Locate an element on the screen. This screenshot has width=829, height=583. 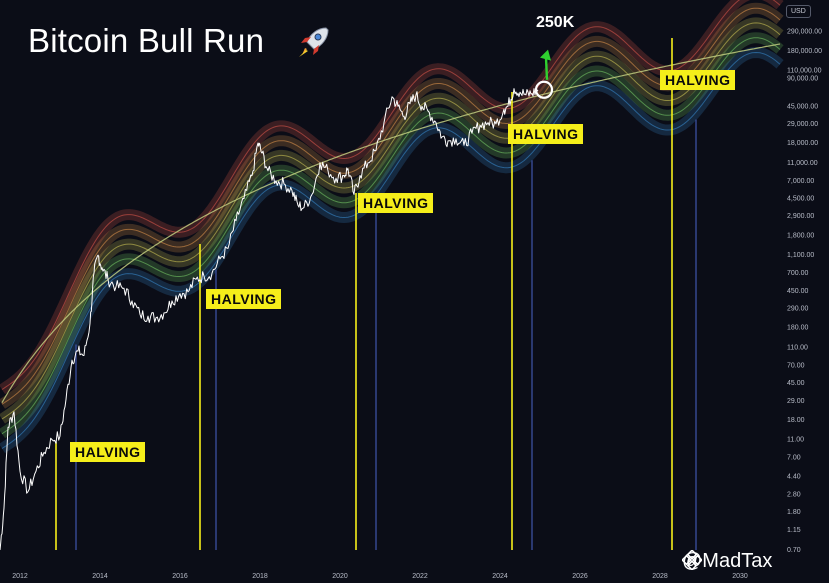
target-marker is located at coordinates (544, 74).